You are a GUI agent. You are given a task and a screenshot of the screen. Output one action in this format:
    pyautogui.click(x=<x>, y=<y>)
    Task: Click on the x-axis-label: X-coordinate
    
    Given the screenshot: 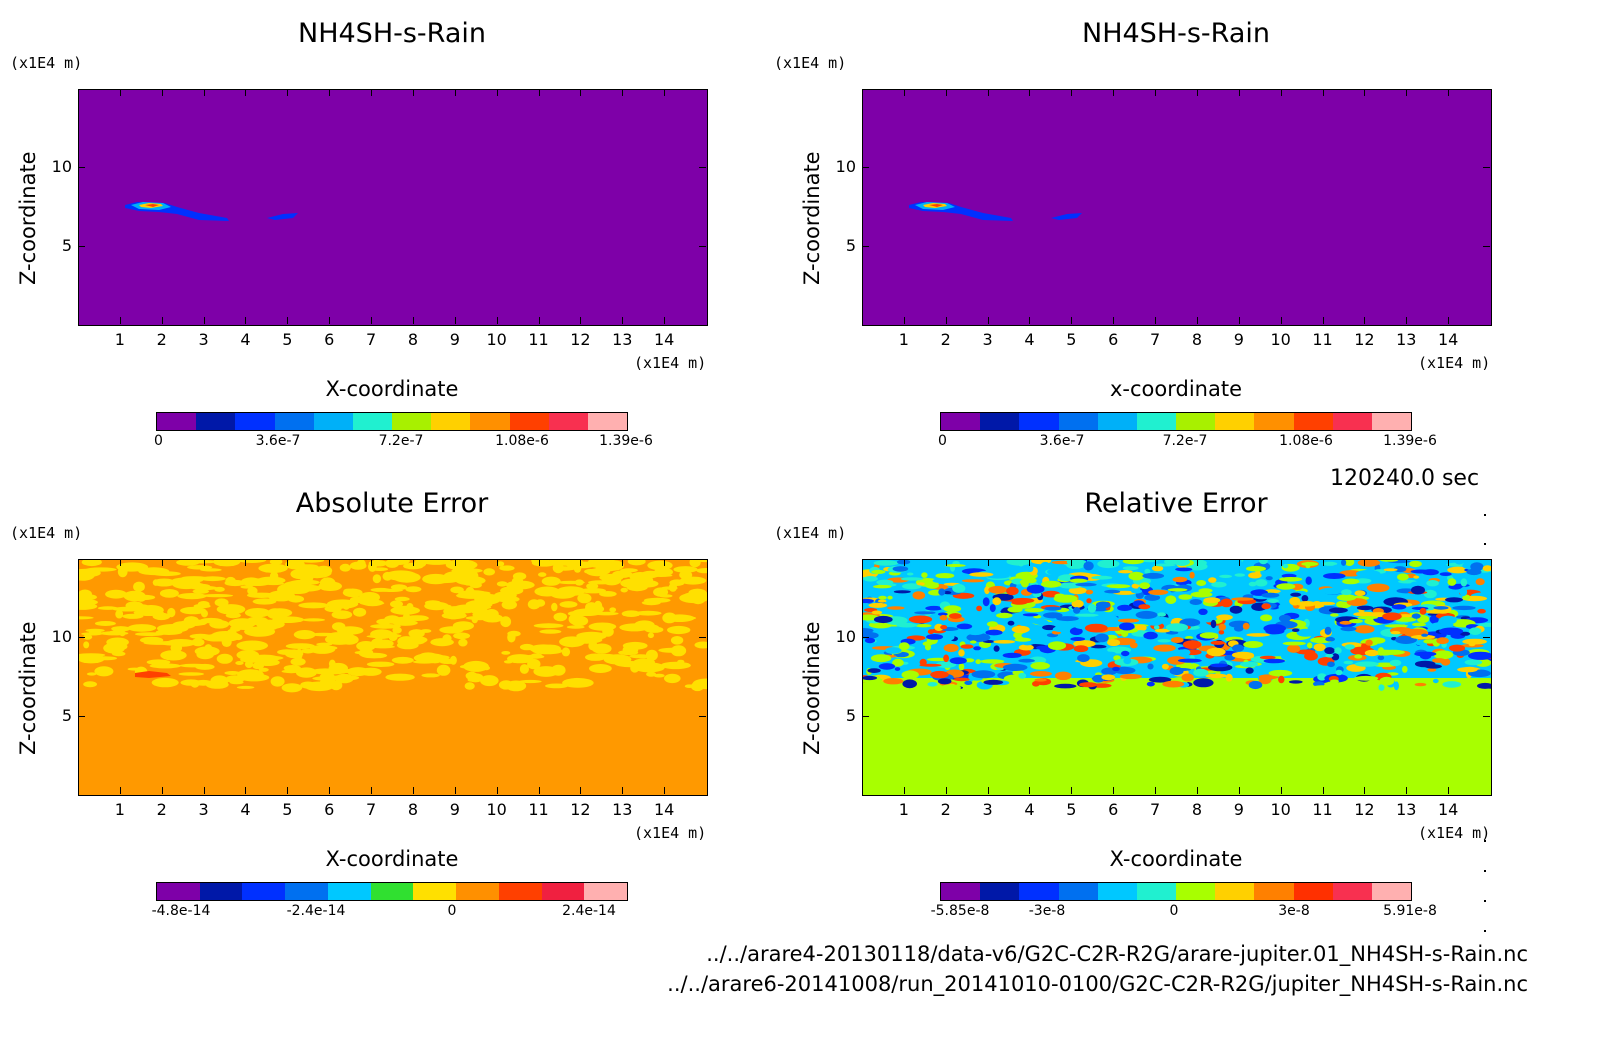 What is the action you would take?
    pyautogui.click(x=1176, y=859)
    